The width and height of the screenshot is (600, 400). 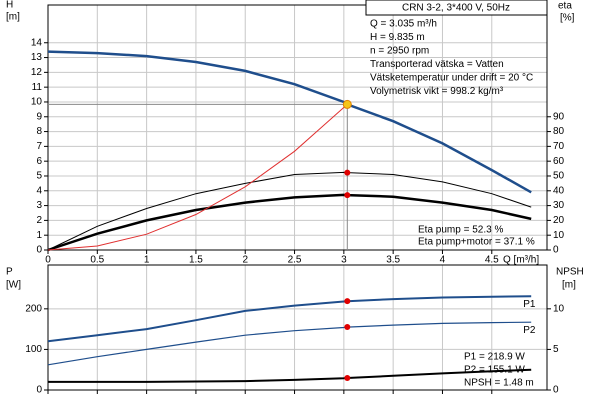 I want to click on y-tick-label: 1, so click(x=39, y=235).